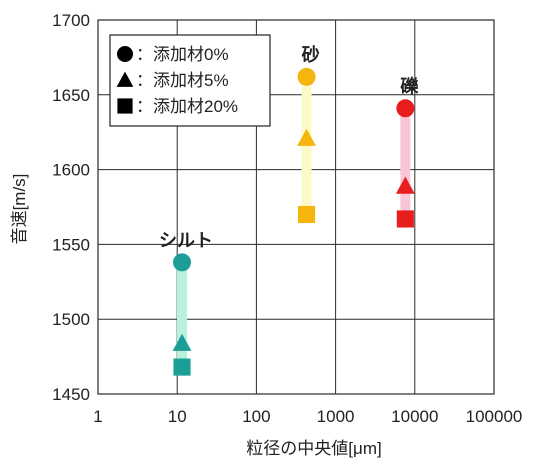 The height and width of the screenshot is (466, 536). I want to click on x-tick-label: 100, so click(256, 416).